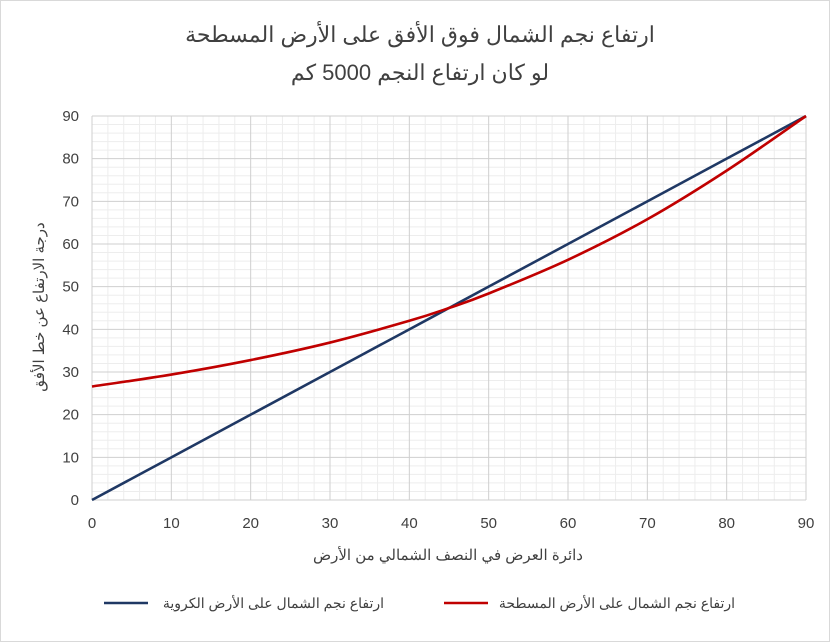  I want to click on chart-title-line-2: لو كان ارتفاع النجم 5000 كم, so click(420, 73).